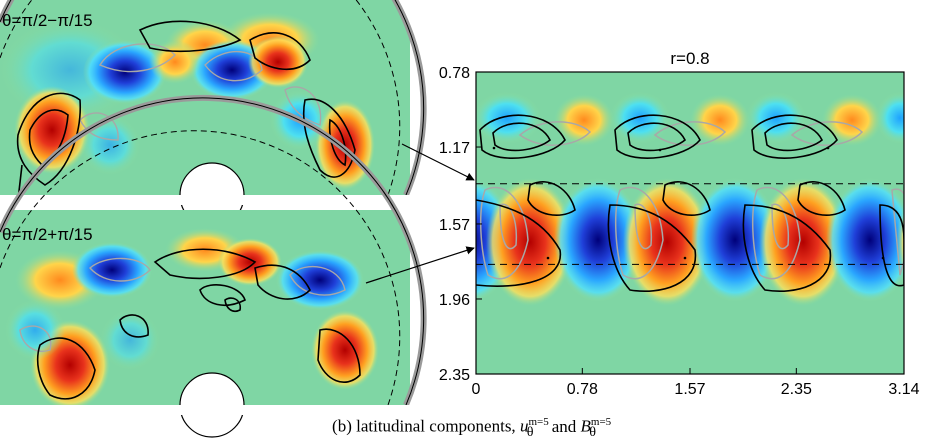 This screenshot has height=448, width=928. What do you see at coordinates (585, 426) in the screenshot?
I see `caption-B-symbol: B` at bounding box center [585, 426].